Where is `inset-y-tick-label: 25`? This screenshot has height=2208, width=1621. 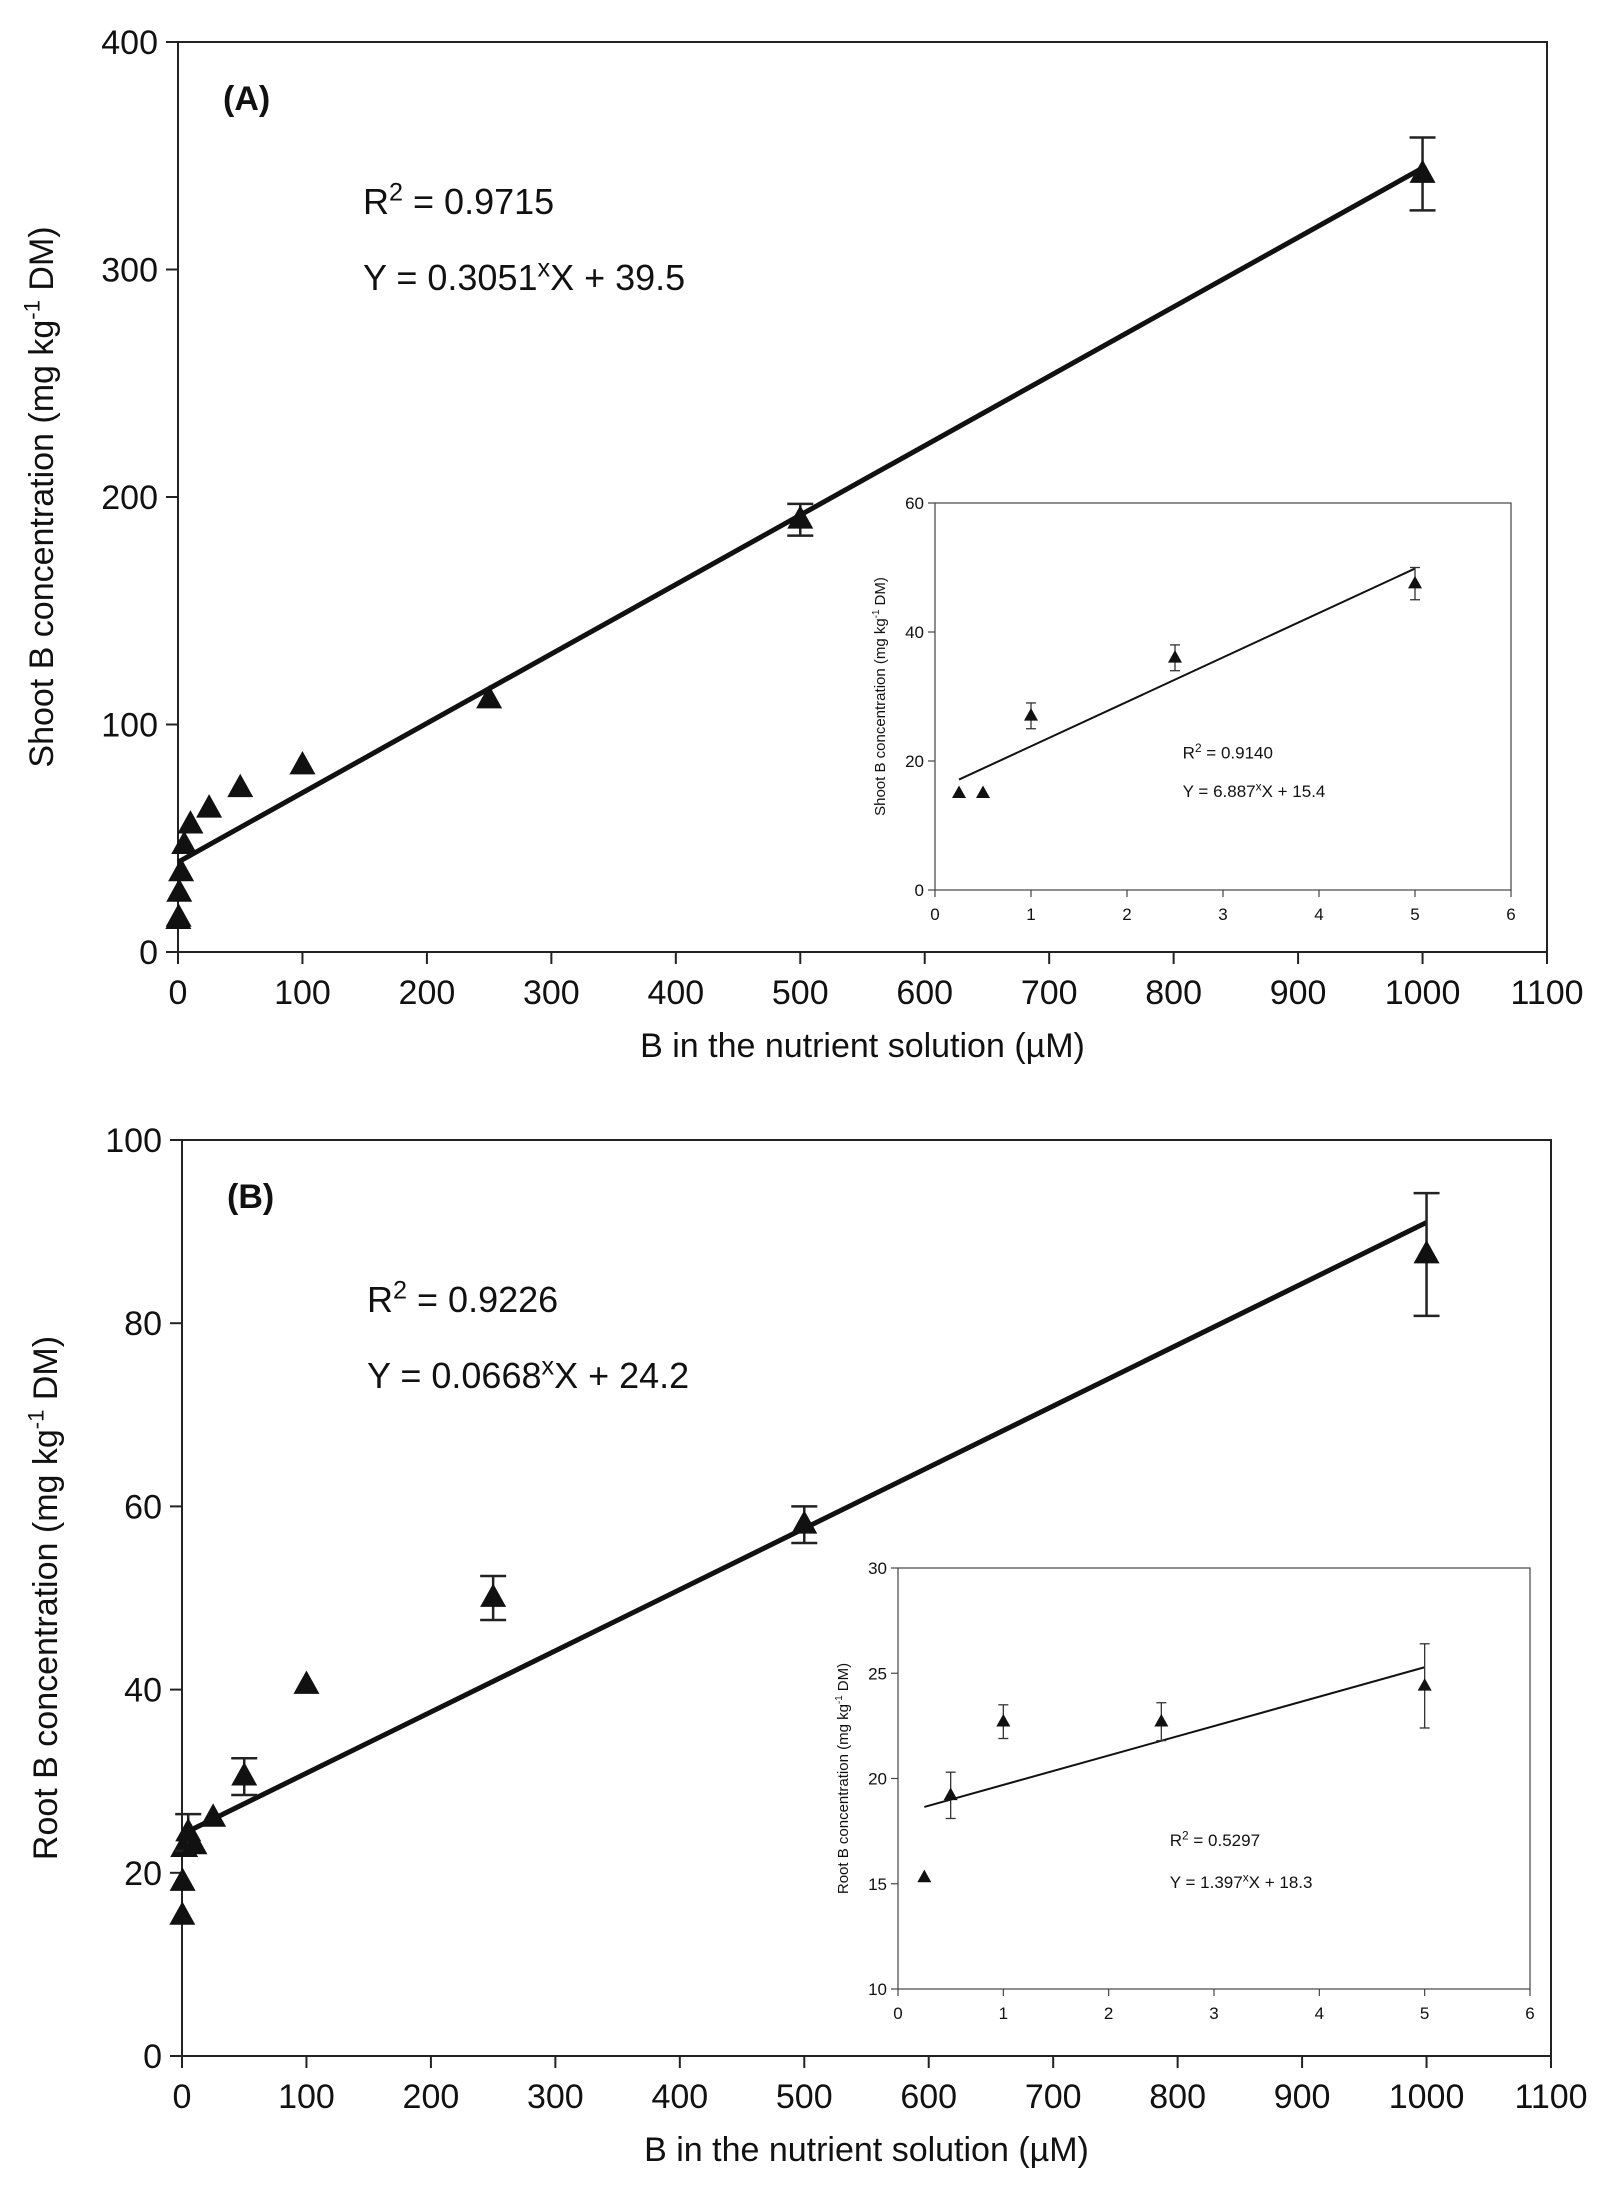 inset-y-tick-label: 25 is located at coordinates (877, 1673).